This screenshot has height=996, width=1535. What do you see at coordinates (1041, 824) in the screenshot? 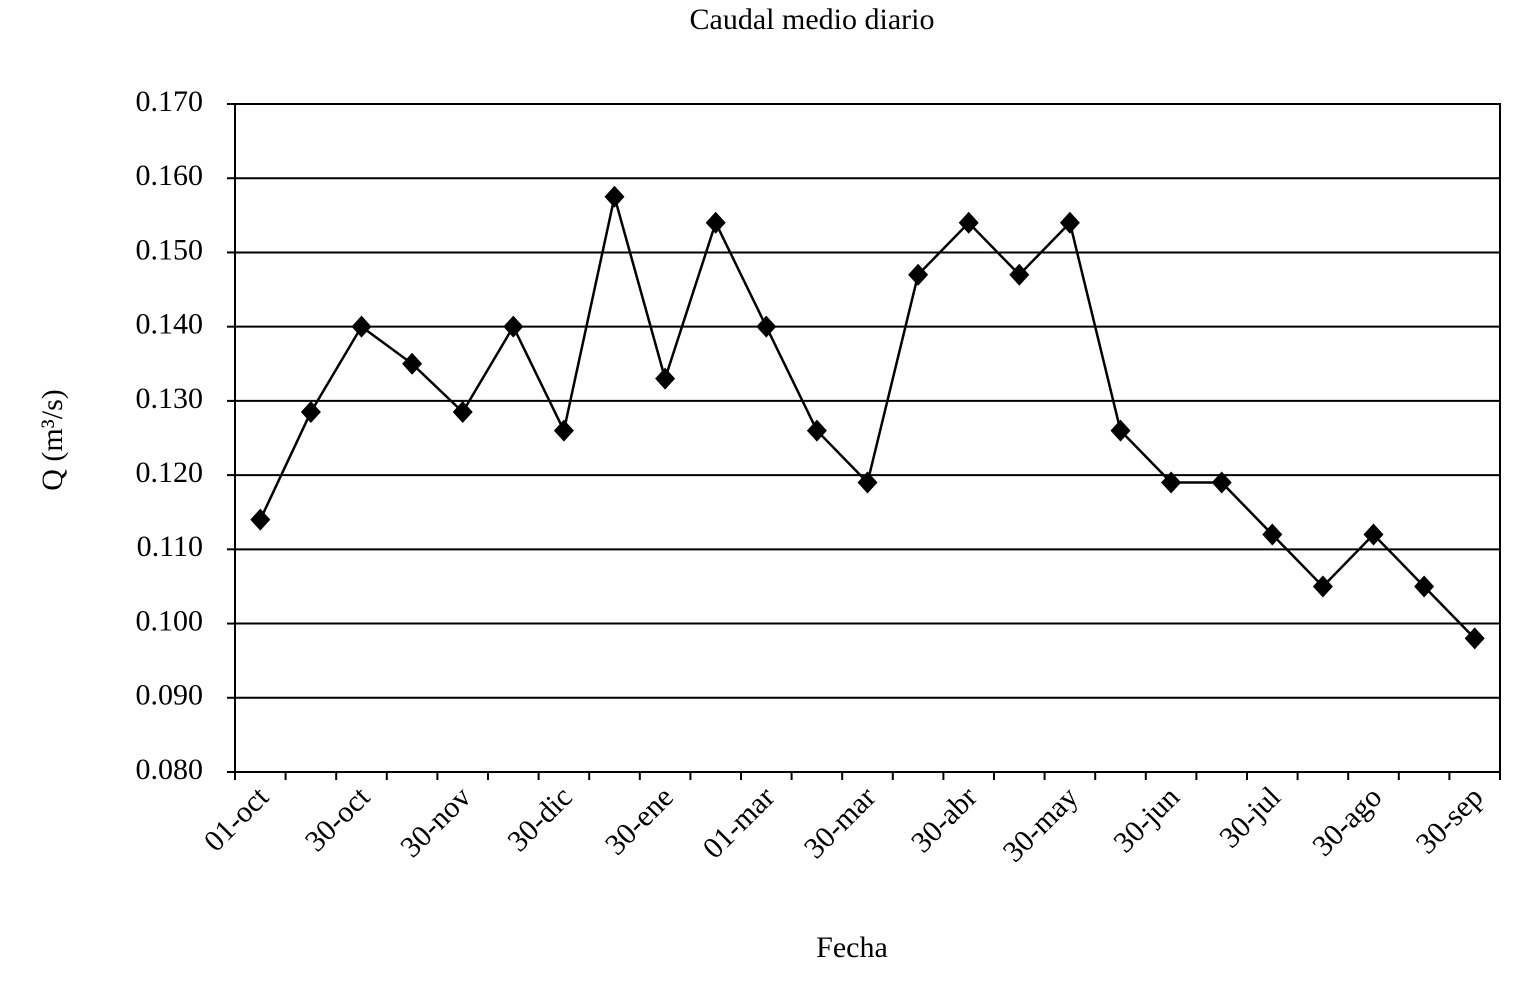
I see `x-tick-label: 30-may` at bounding box center [1041, 824].